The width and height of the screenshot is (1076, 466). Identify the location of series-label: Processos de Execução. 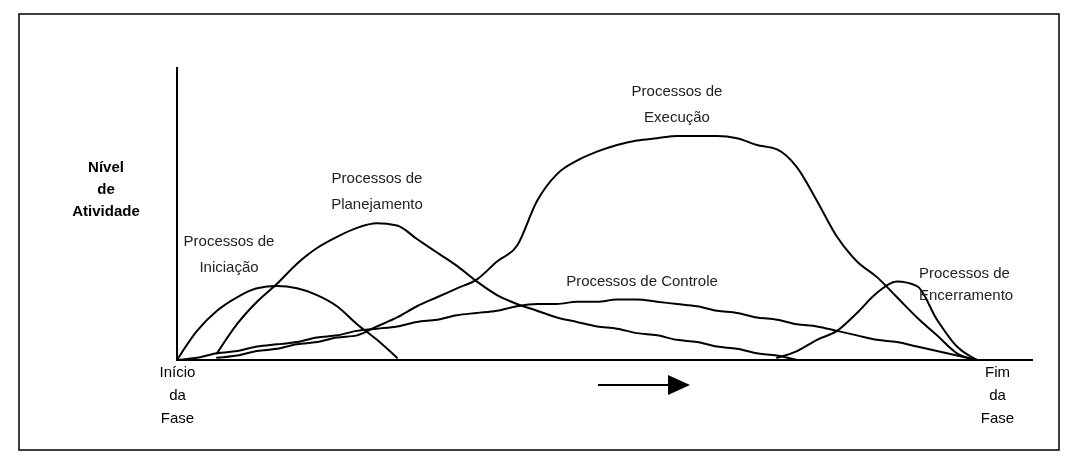
(677, 103).